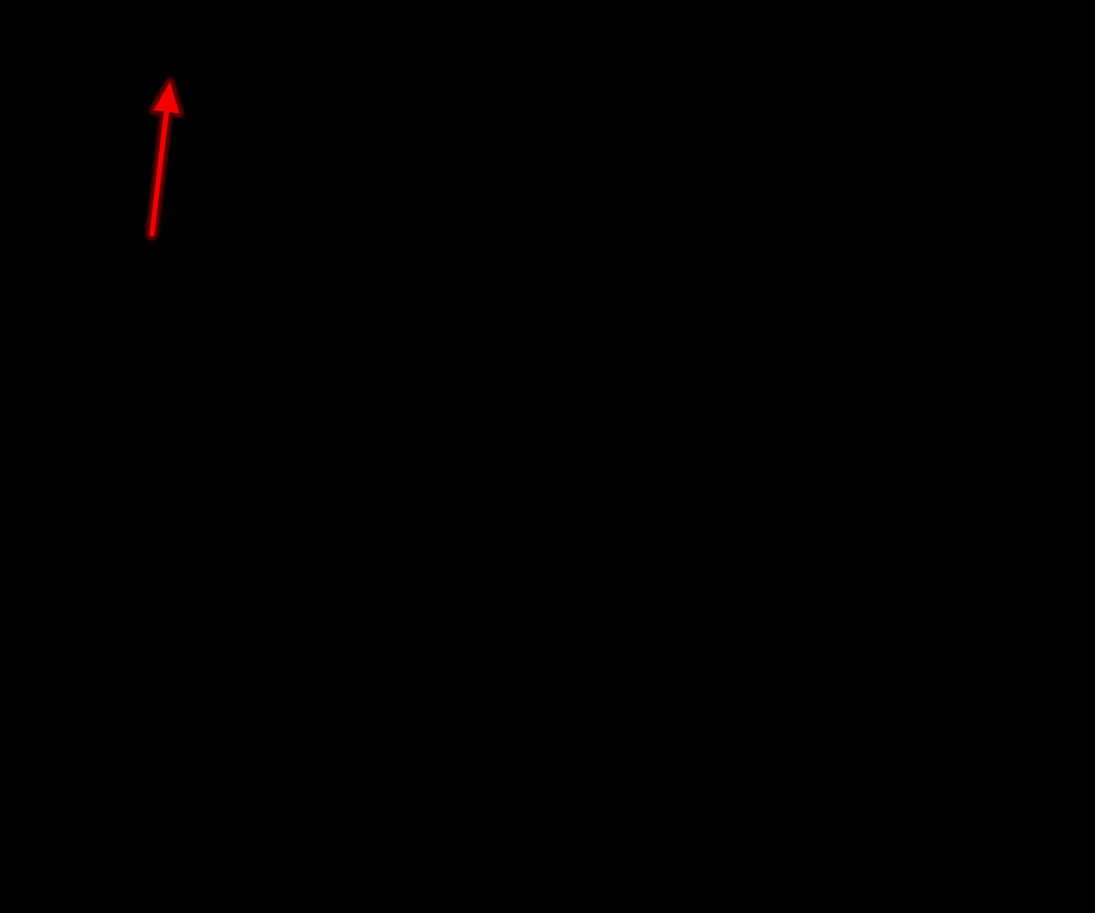  What do you see at coordinates (166, 98) in the screenshot?
I see `arrow-head` at bounding box center [166, 98].